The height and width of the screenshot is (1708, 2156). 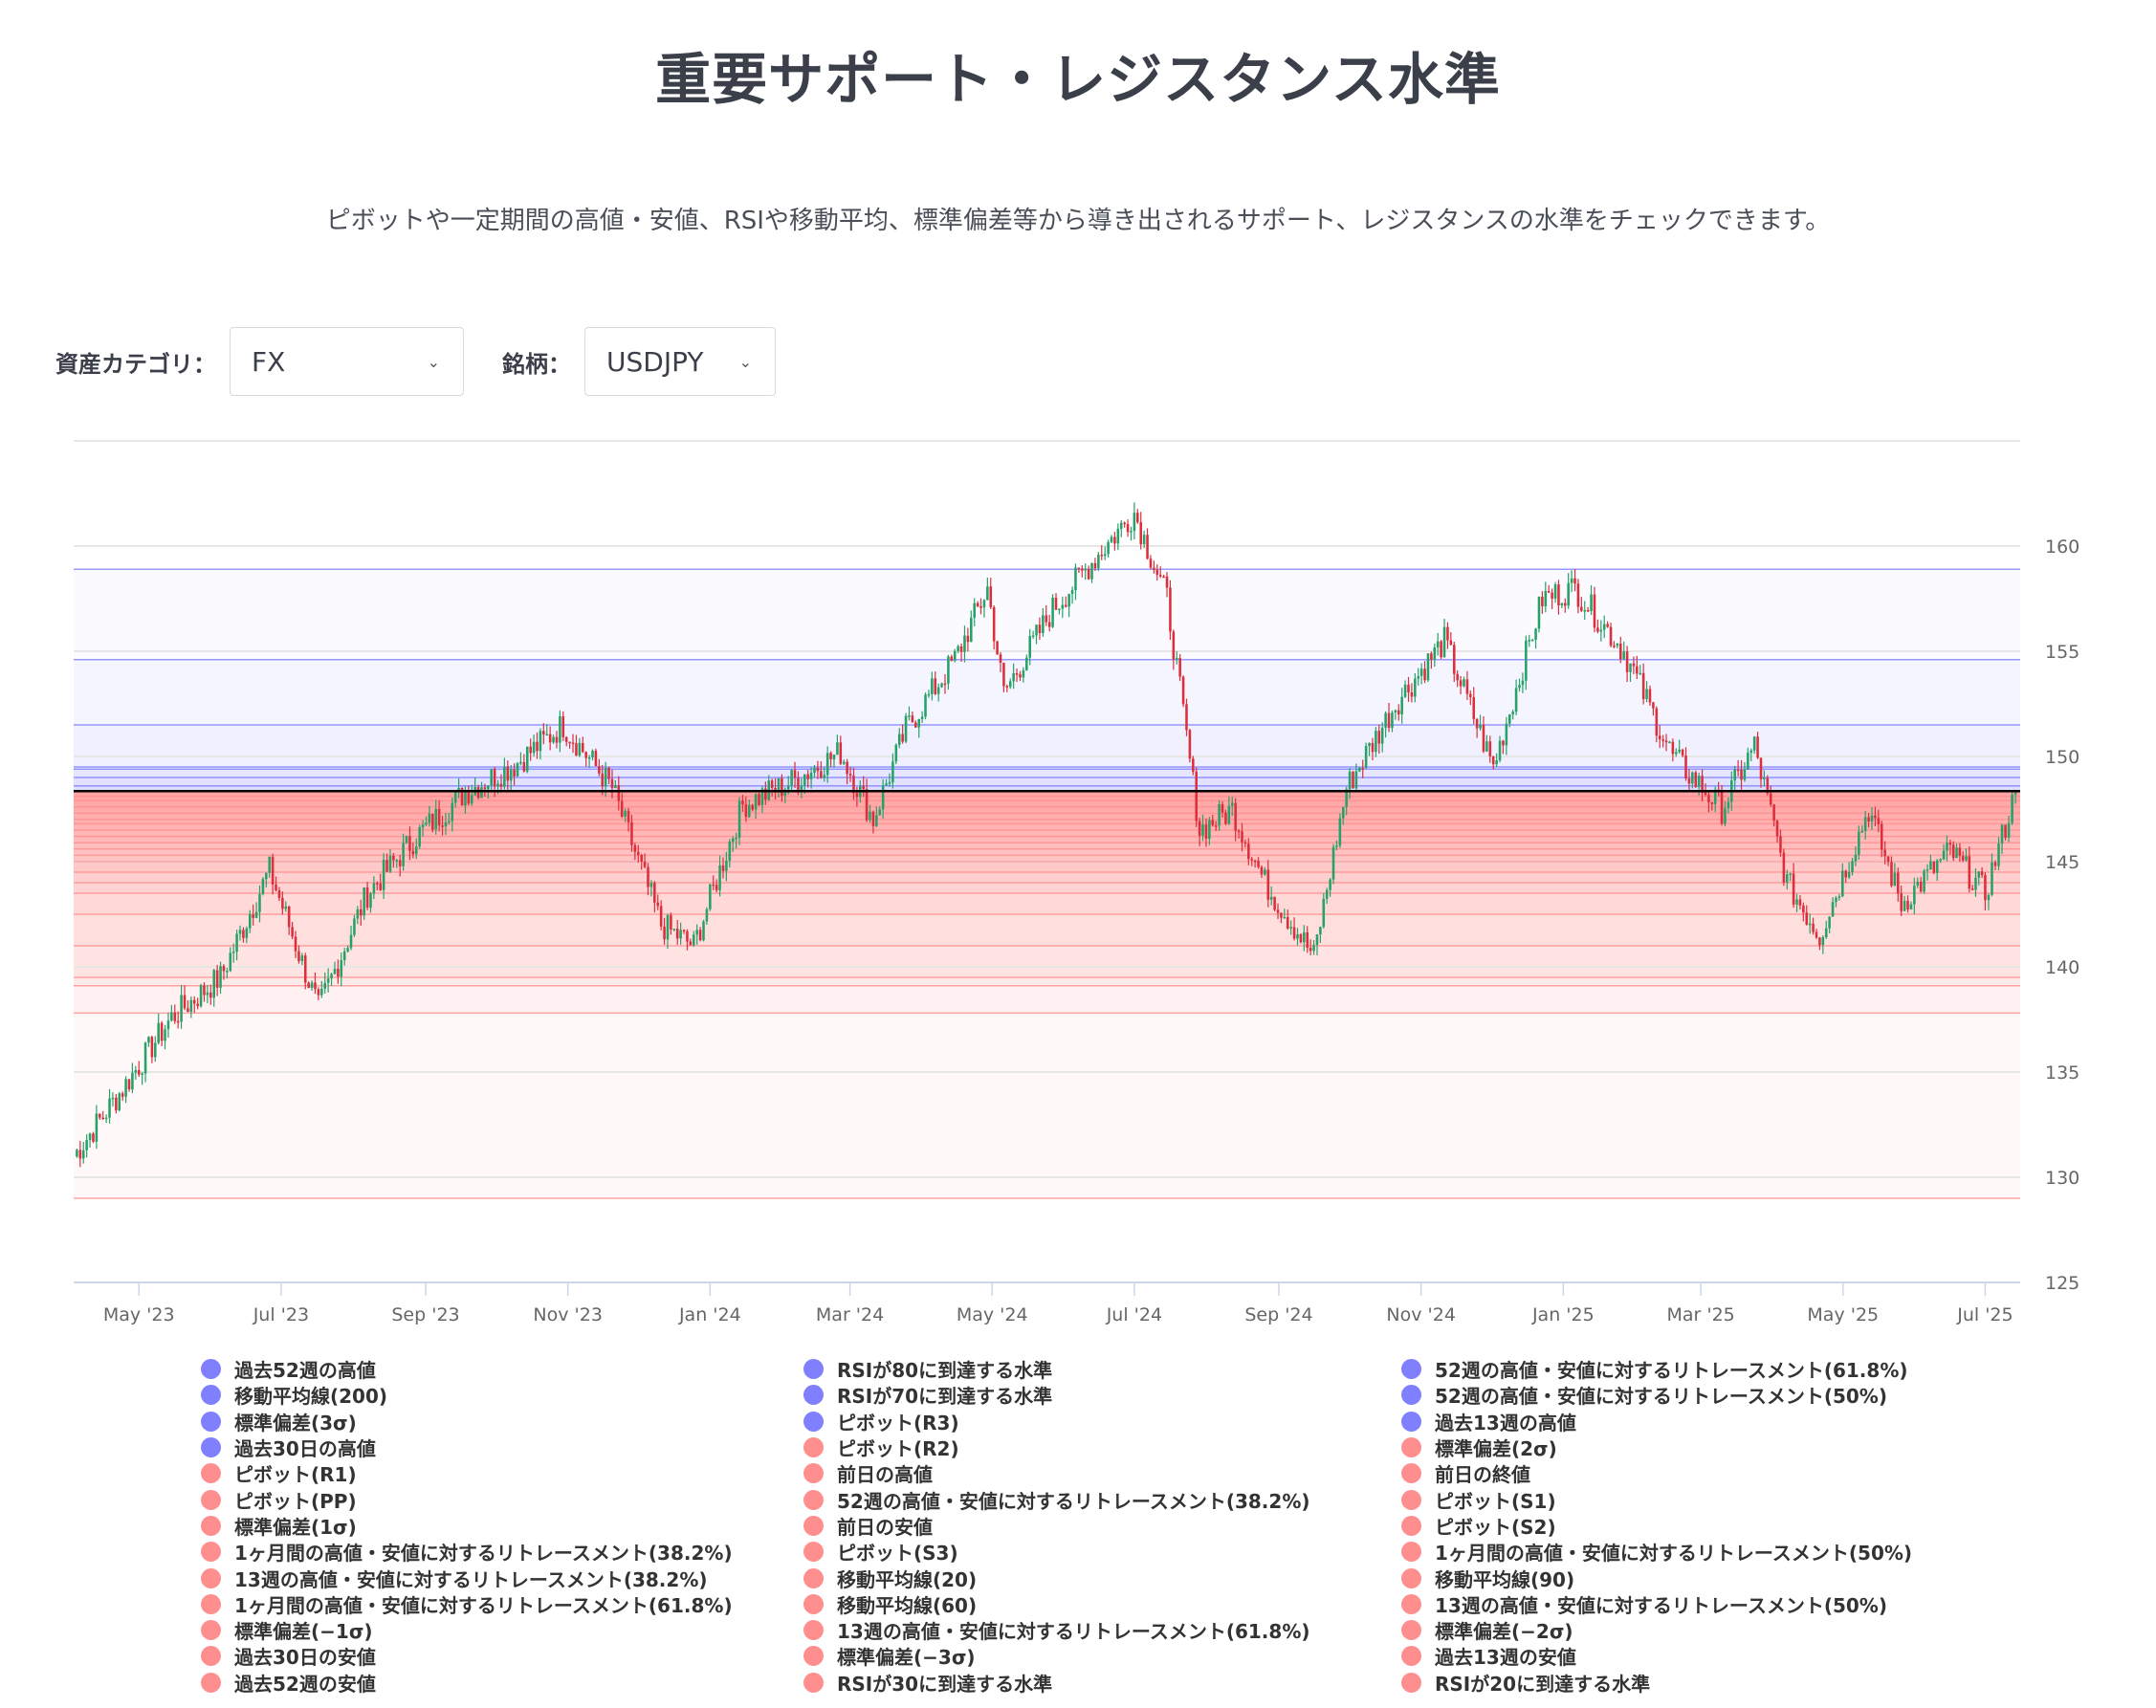 What do you see at coordinates (502, 1630) in the screenshot?
I see `legend-item: 標準偏差(−1σ)` at bounding box center [502, 1630].